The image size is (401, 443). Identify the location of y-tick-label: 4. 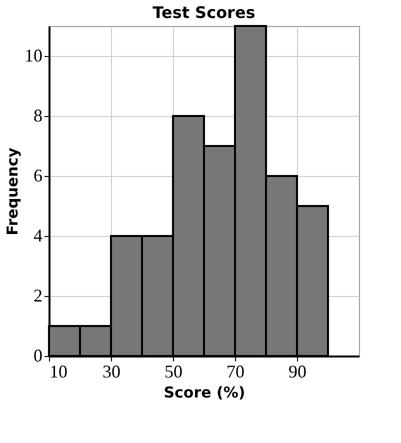
(38, 236).